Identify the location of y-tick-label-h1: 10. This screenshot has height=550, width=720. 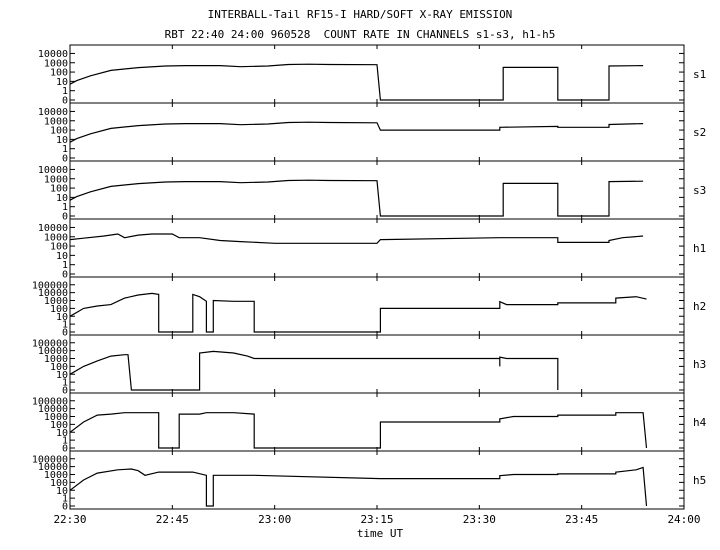
(62, 256).